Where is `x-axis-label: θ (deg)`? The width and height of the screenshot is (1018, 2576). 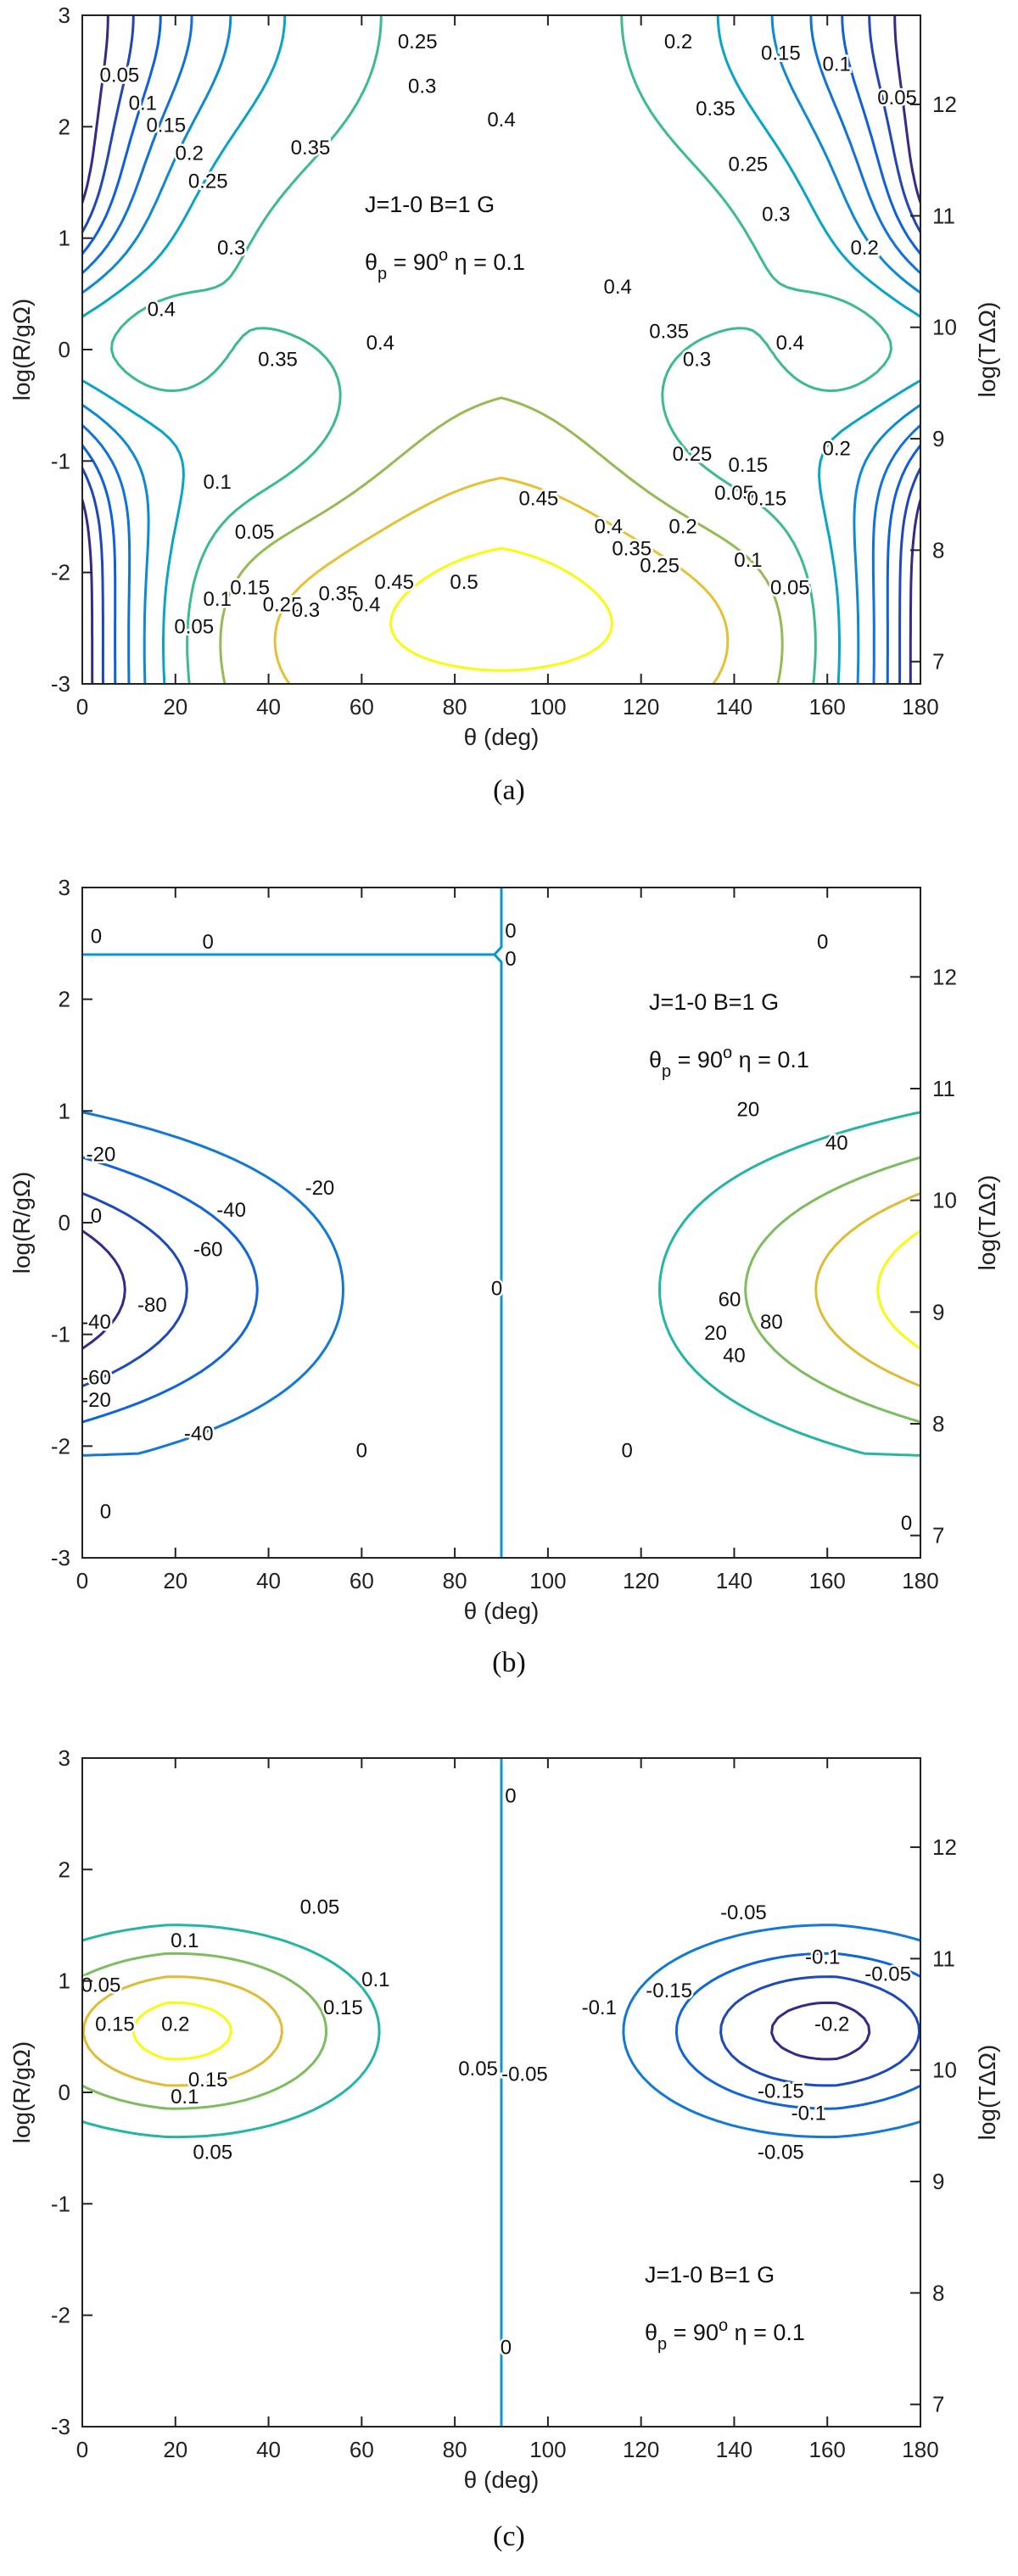 x-axis-label: θ (deg) is located at coordinates (502, 2480).